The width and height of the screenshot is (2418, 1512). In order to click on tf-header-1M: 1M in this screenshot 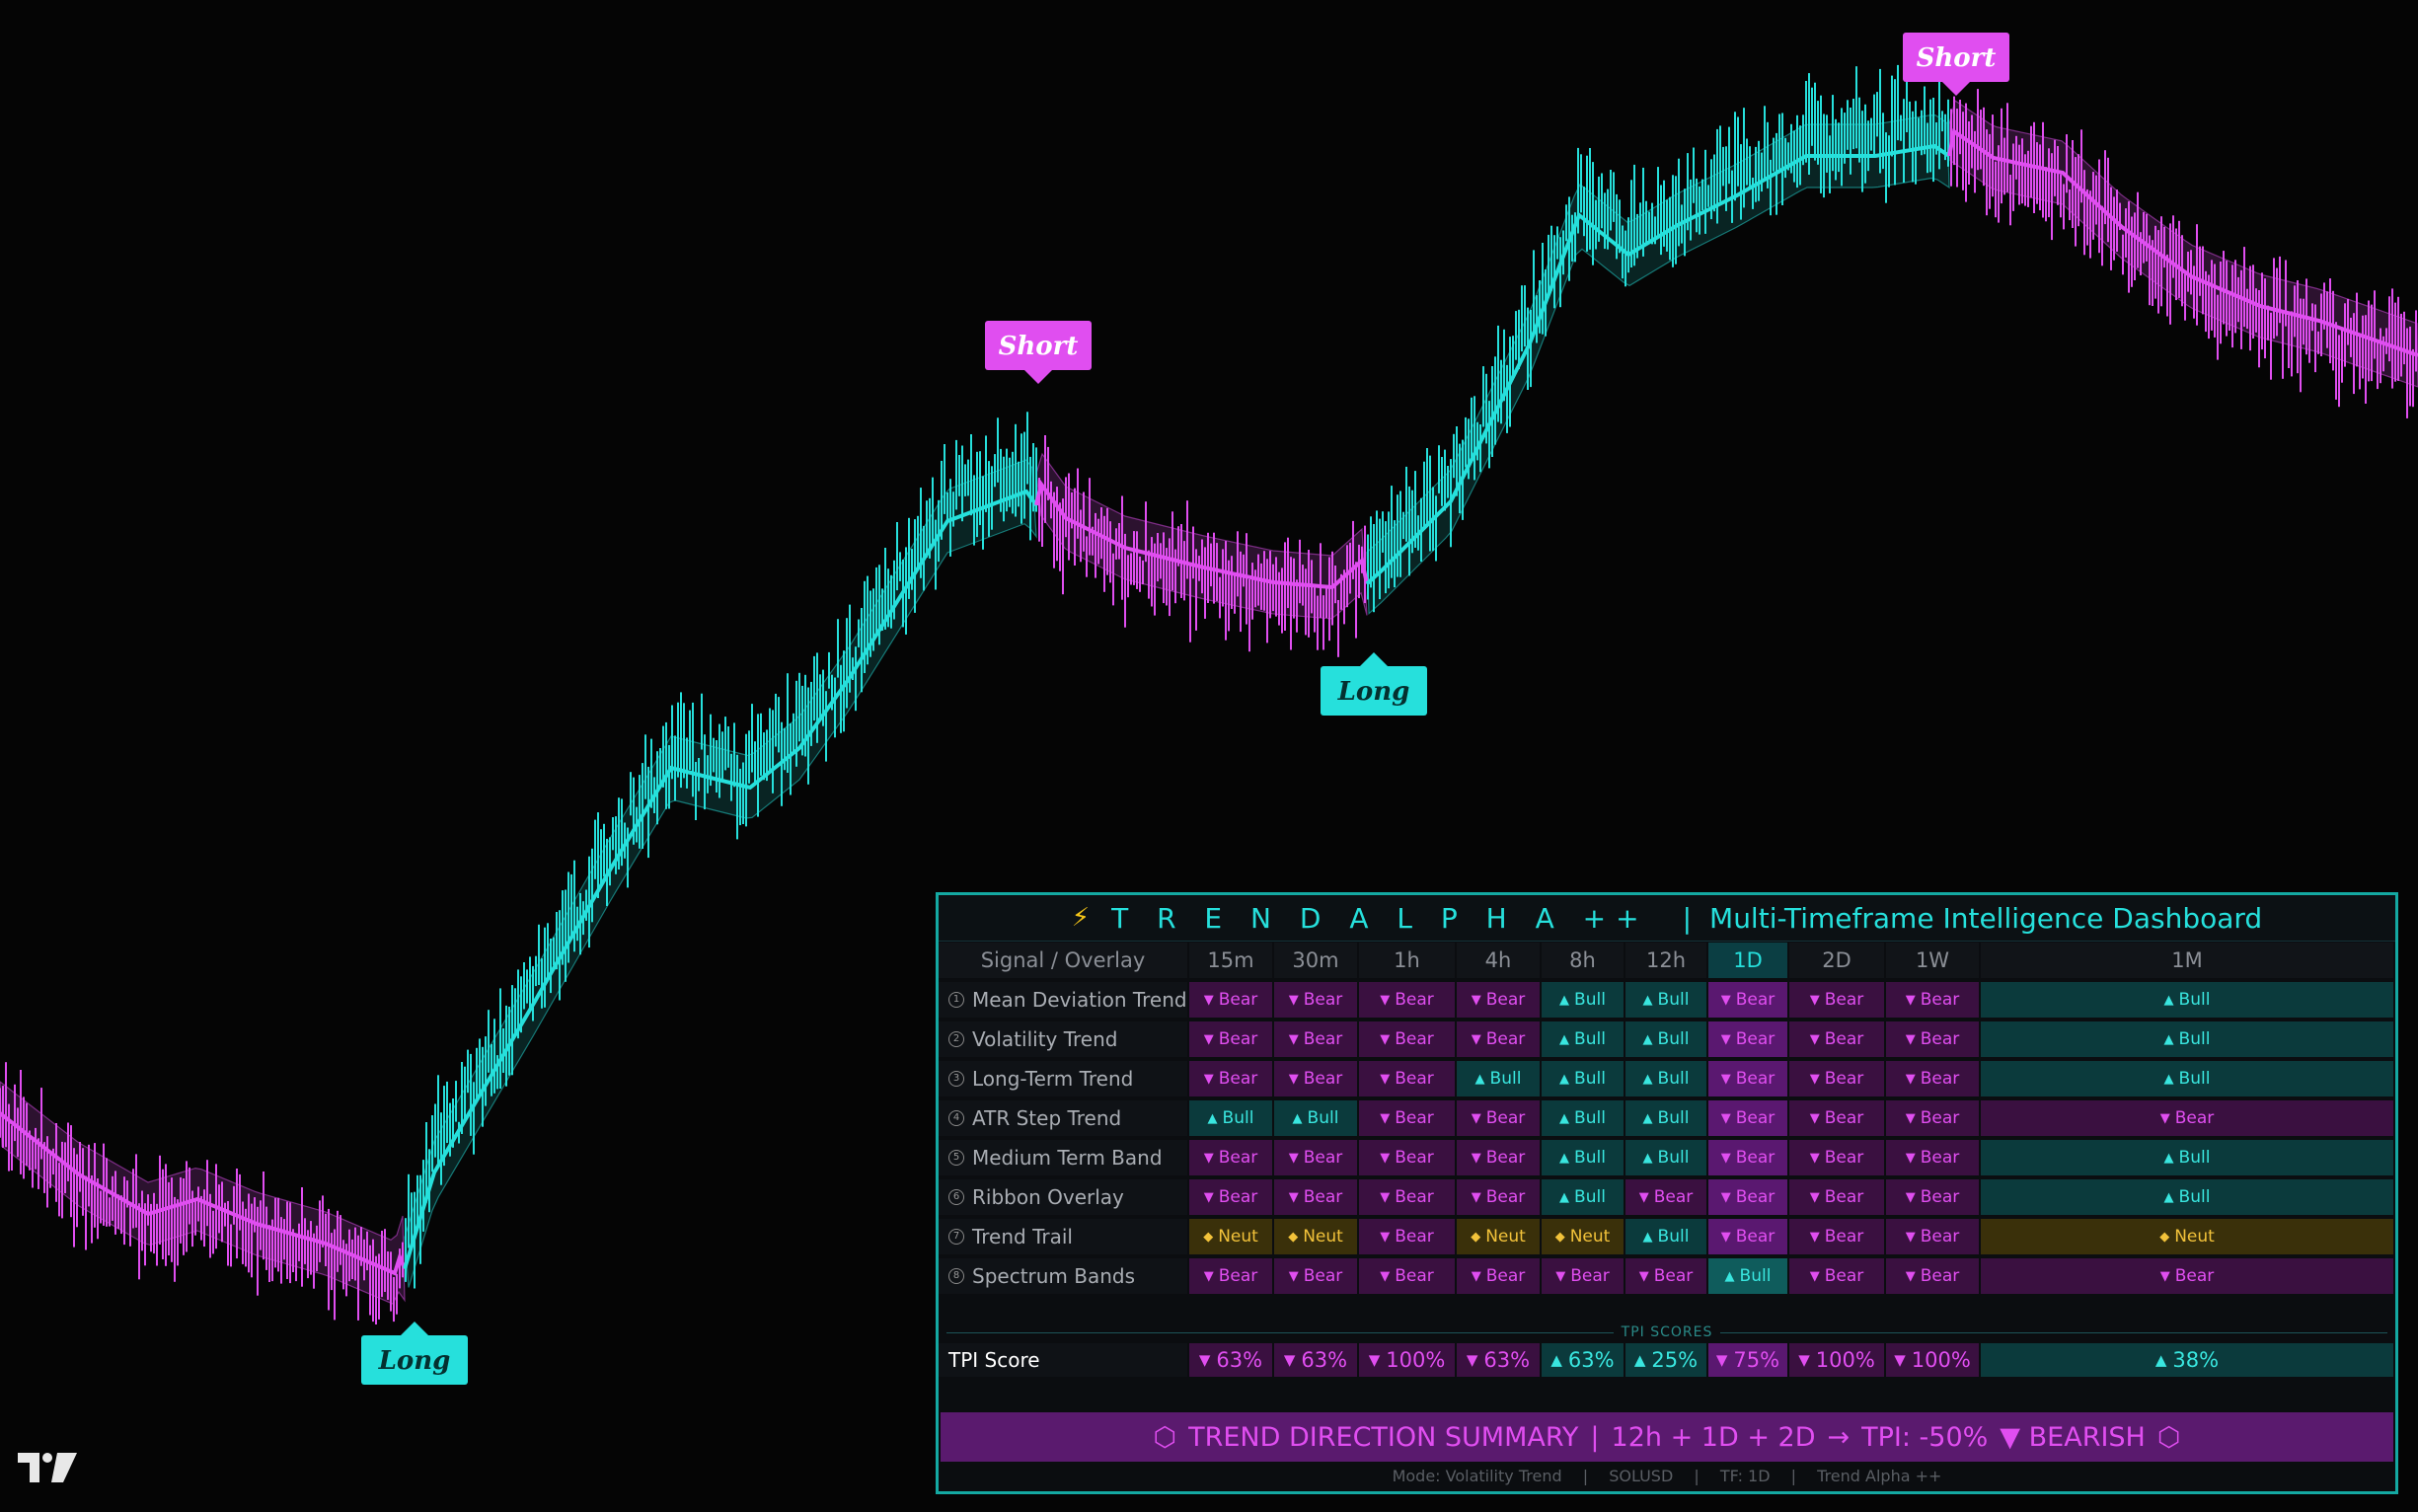, I will do `click(2188, 961)`.